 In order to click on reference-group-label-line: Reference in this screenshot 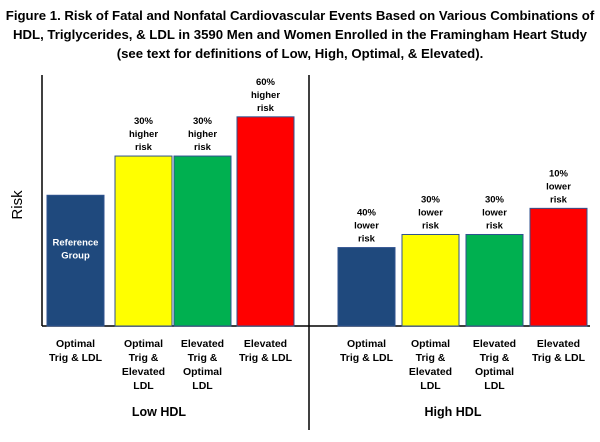, I will do `click(76, 242)`.